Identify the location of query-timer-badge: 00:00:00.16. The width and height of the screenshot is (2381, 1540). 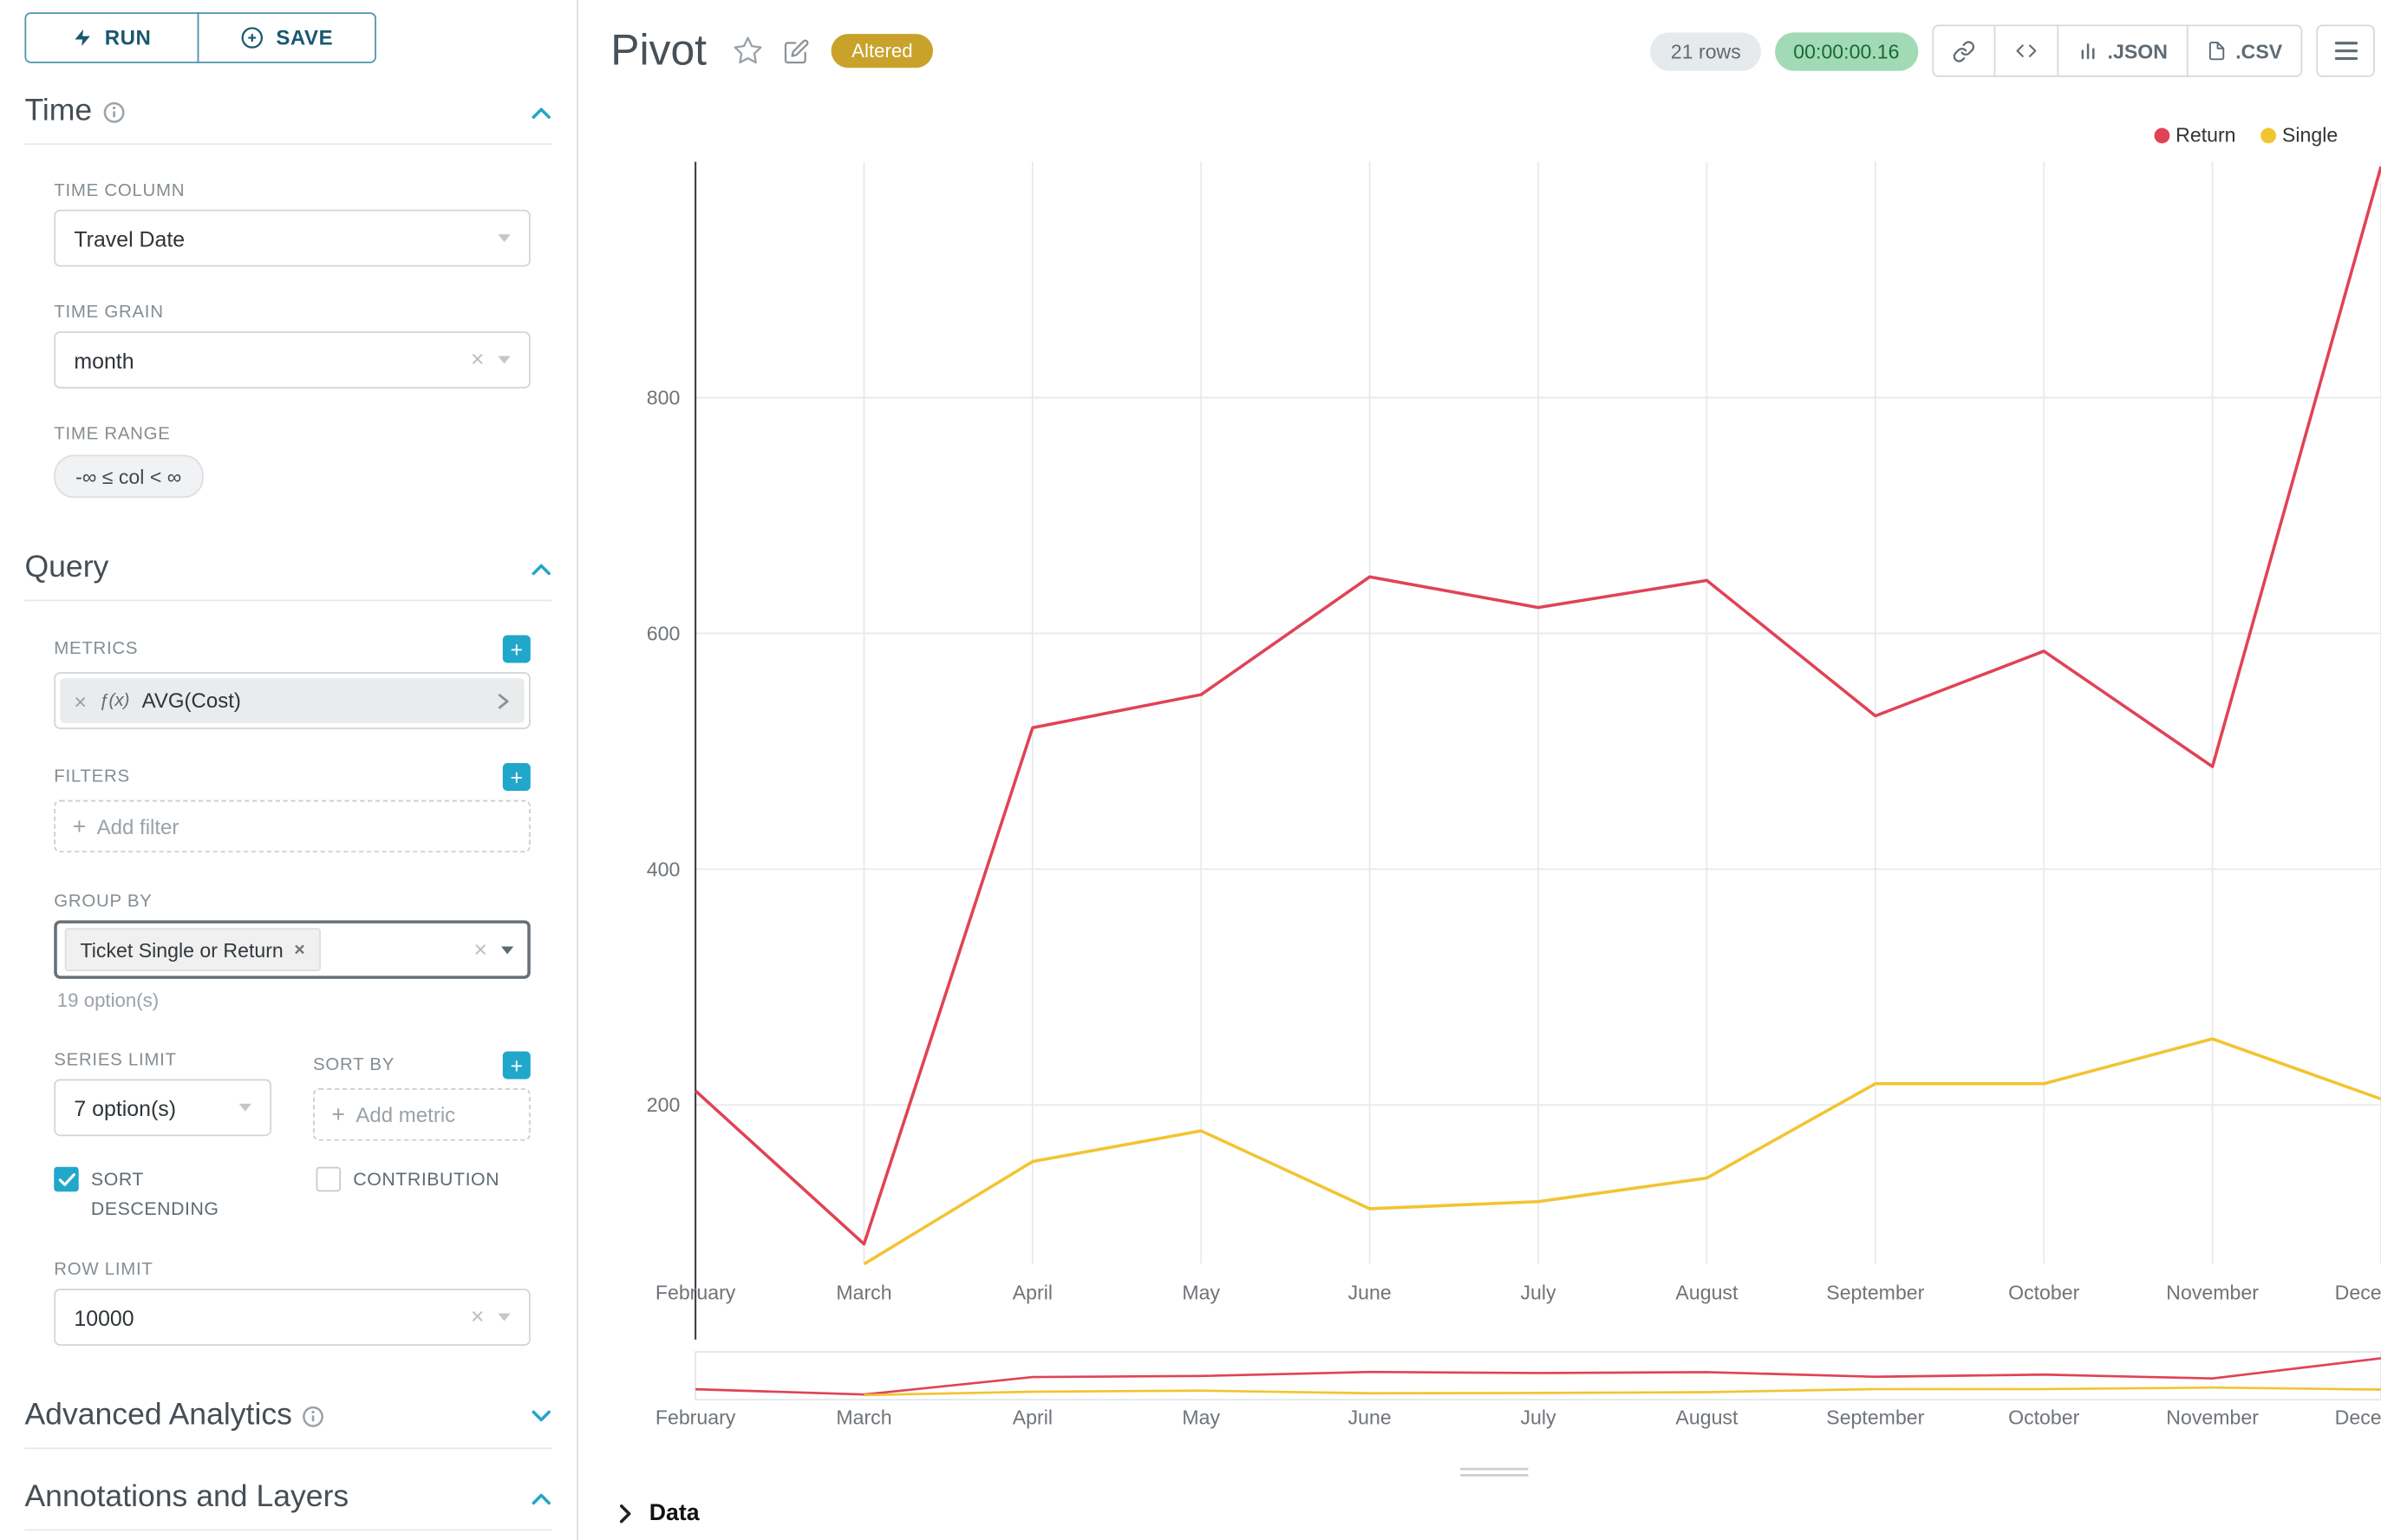
(1846, 50).